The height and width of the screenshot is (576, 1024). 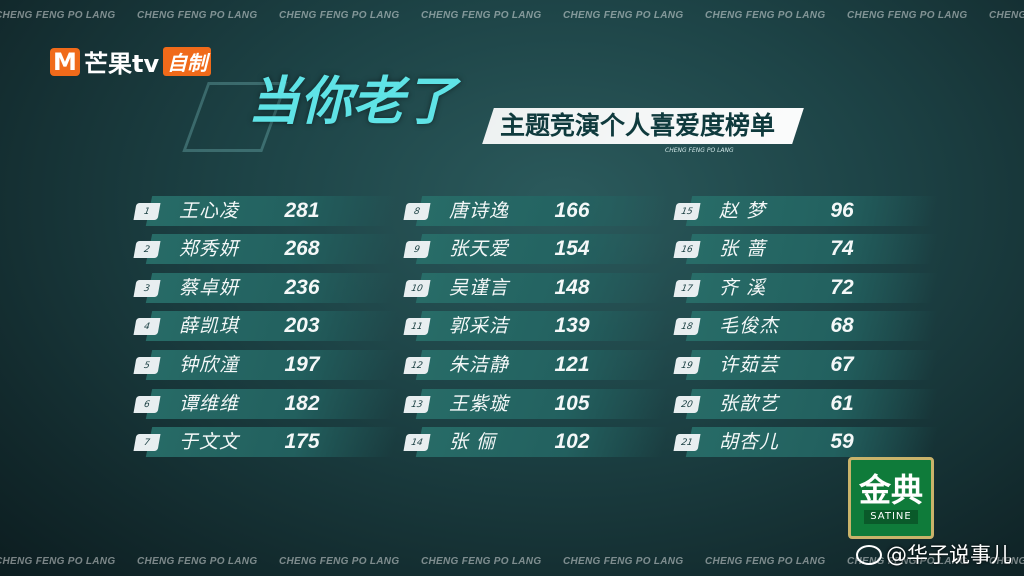 What do you see at coordinates (536, 365) in the screenshot?
I see `ranking-row: 12 朱洁静 121` at bounding box center [536, 365].